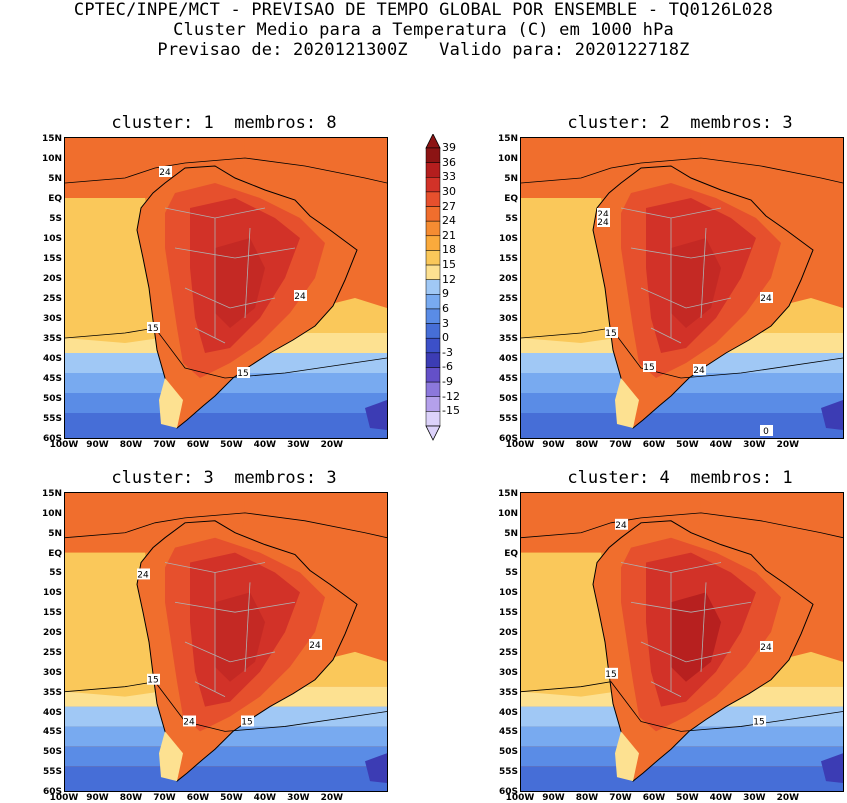 This screenshot has width=847, height=803. Describe the element at coordinates (449, 191) in the screenshot. I see `colorbar-label: 30` at that location.